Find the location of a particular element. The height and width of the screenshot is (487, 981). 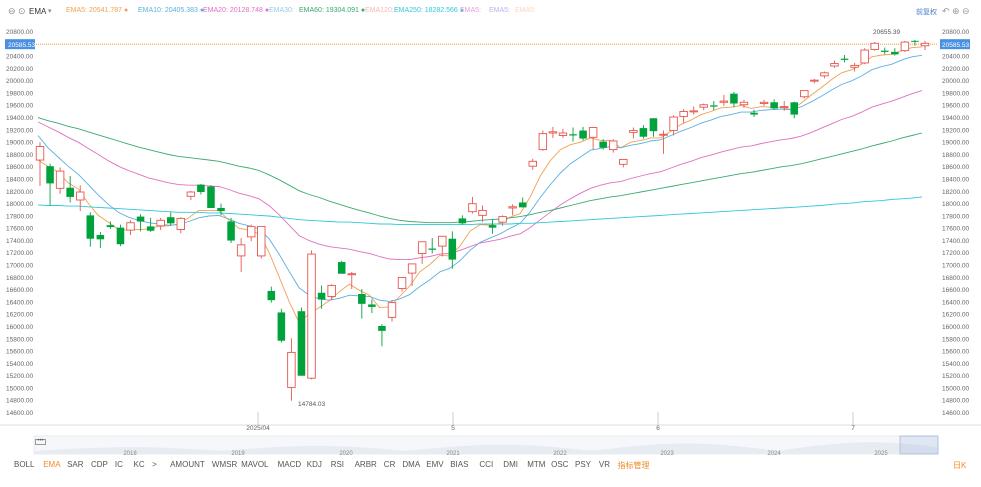

legend-item: EMA10: 20405.383 ● is located at coordinates (171, 10).